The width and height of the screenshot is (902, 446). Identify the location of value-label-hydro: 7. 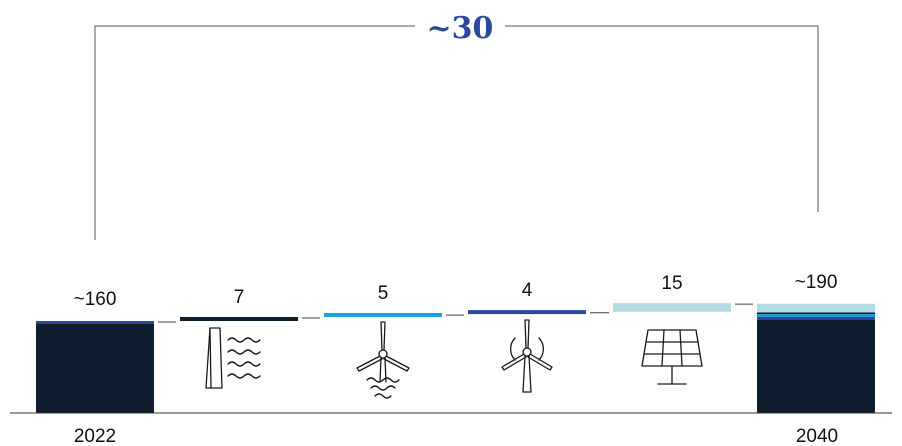
(239, 297).